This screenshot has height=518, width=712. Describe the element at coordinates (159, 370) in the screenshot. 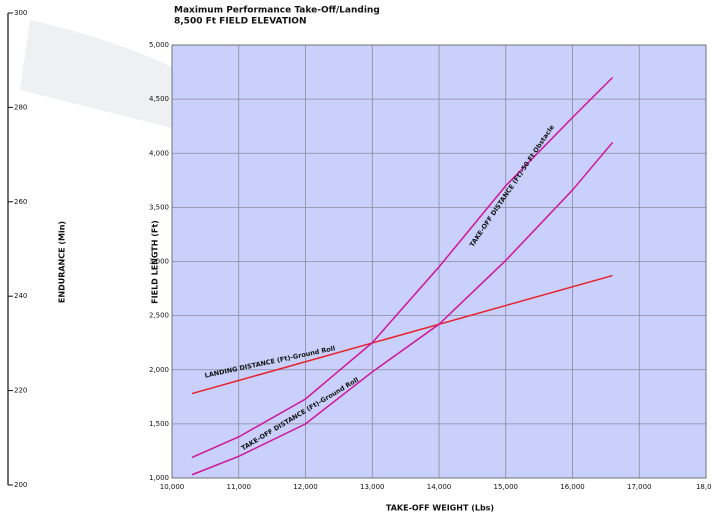

I see `y-tick-label: 2,000` at that location.